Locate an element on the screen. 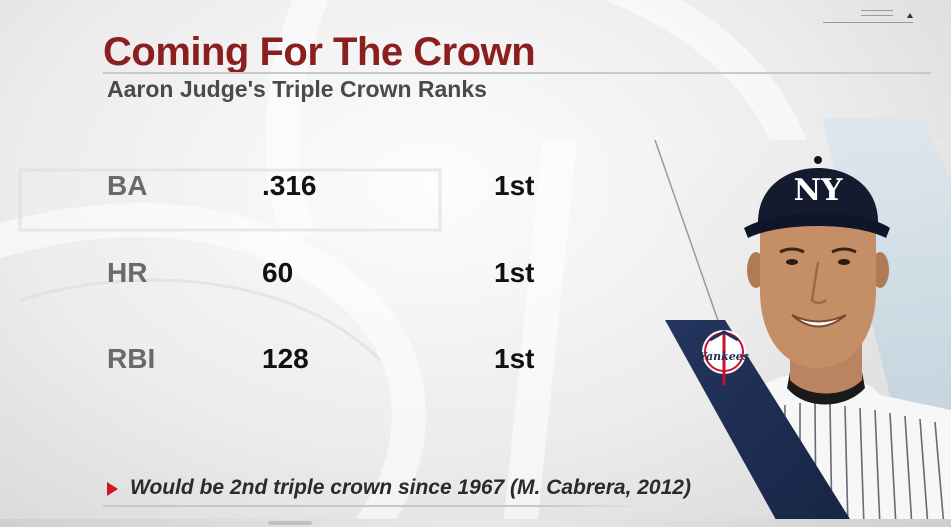 The height and width of the screenshot is (527, 951). stat-value: .316 is located at coordinates (289, 185).